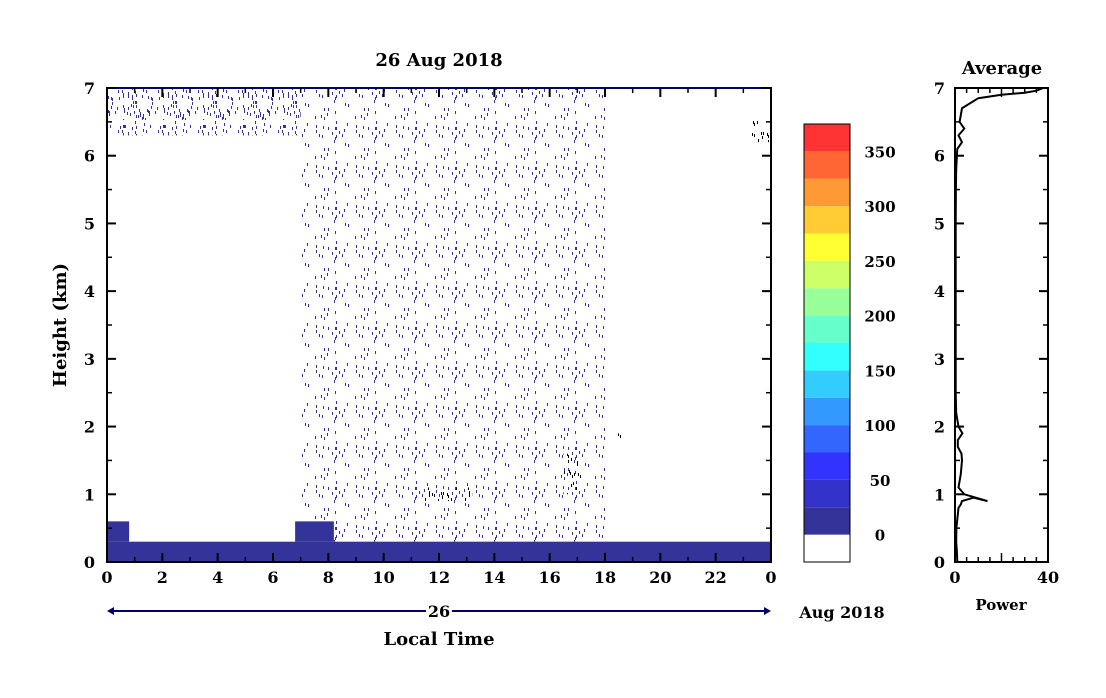 This screenshot has width=1106, height=698. What do you see at coordinates (494, 577) in the screenshot?
I see `x-tick-label: 14` at bounding box center [494, 577].